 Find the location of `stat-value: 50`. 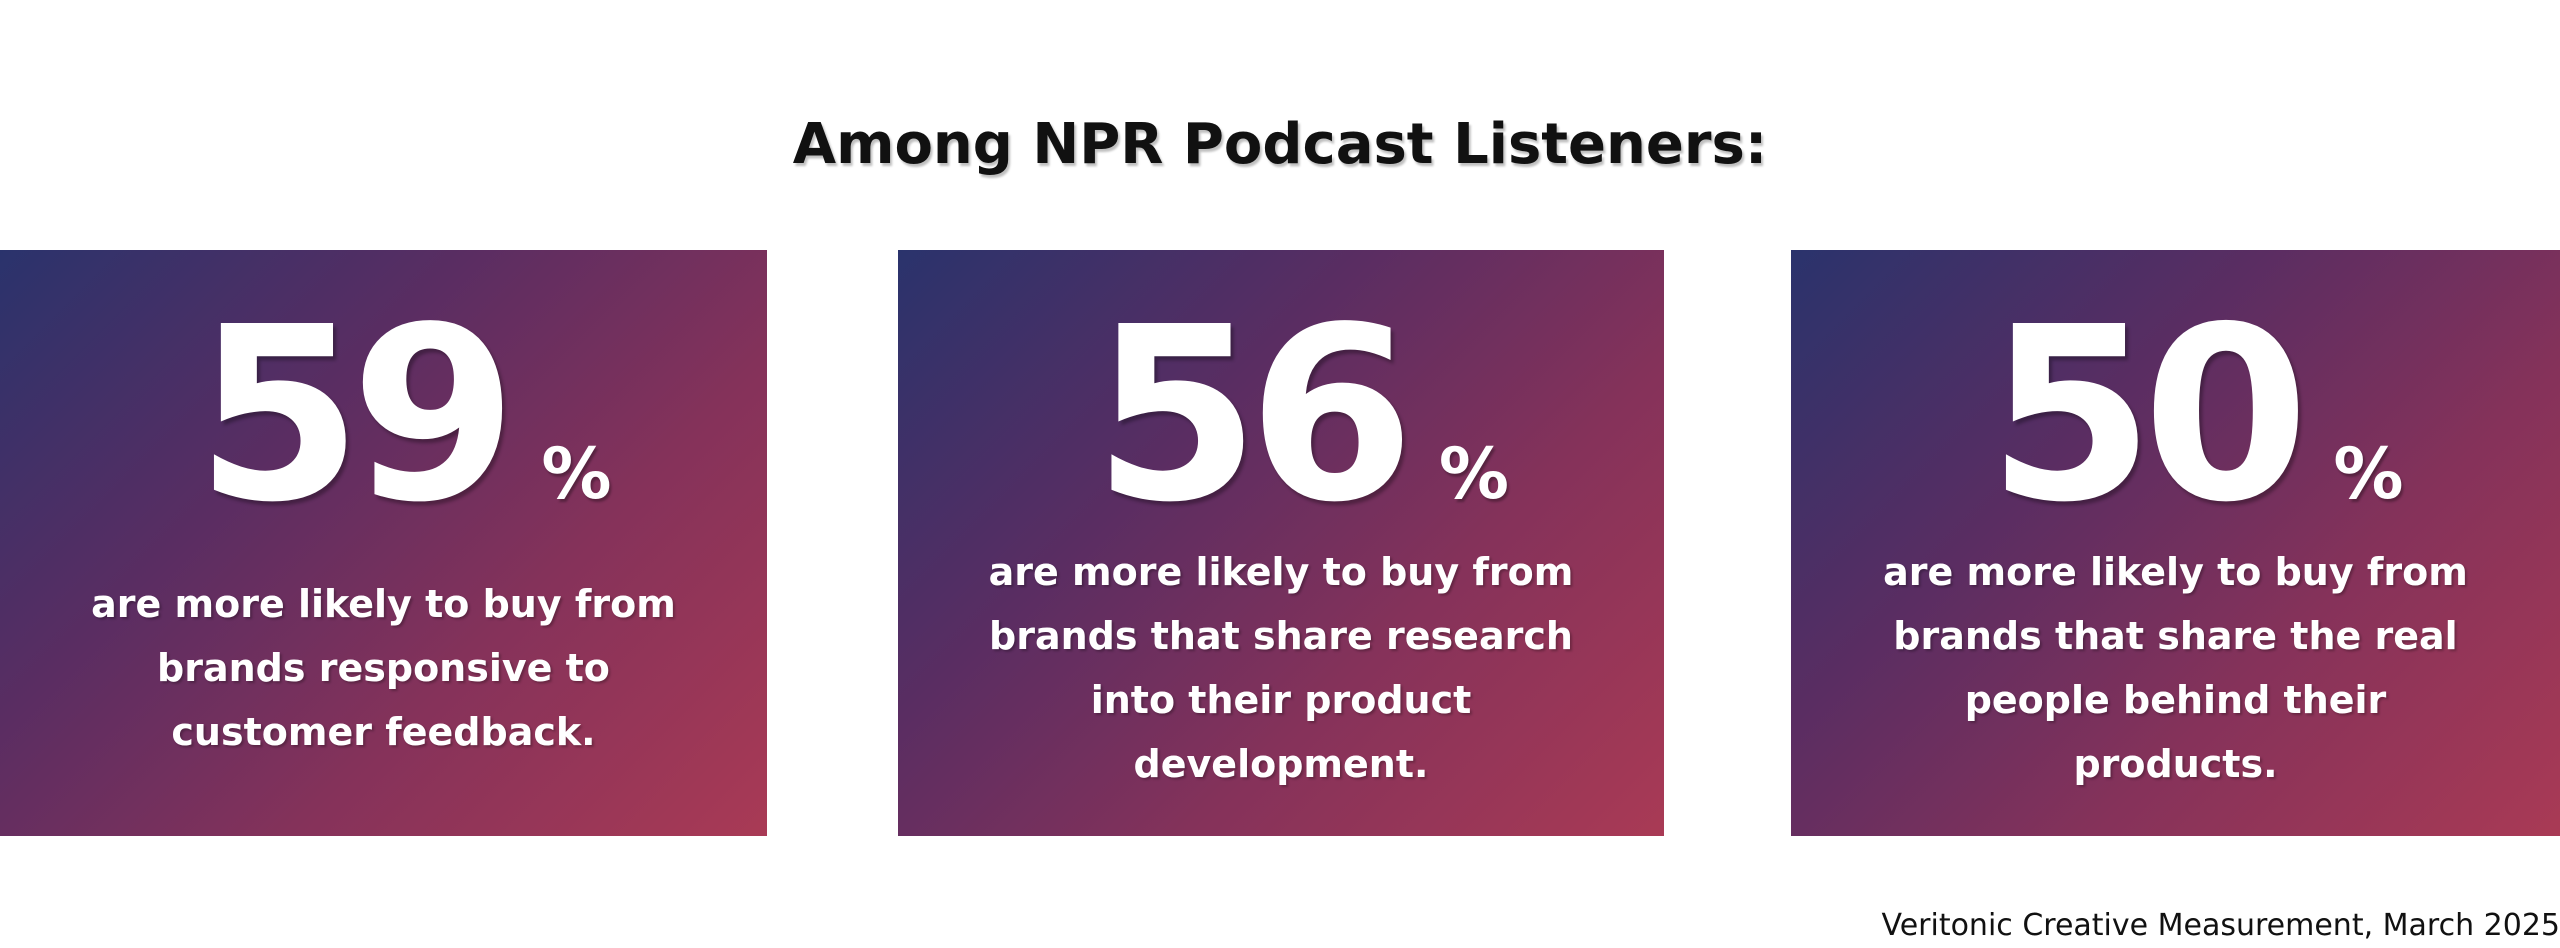

stat-value: 50 is located at coordinates (2148, 415).